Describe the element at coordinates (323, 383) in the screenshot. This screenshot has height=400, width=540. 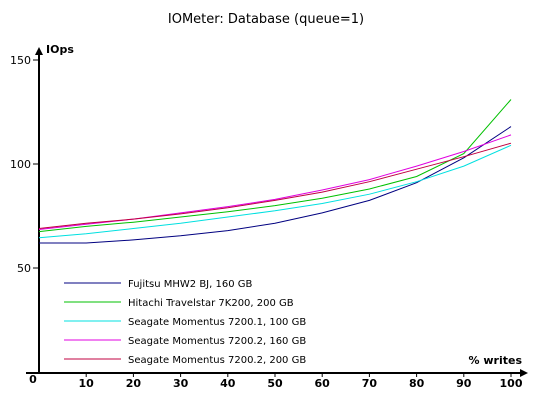
I see `x-tick-label: 60` at that location.